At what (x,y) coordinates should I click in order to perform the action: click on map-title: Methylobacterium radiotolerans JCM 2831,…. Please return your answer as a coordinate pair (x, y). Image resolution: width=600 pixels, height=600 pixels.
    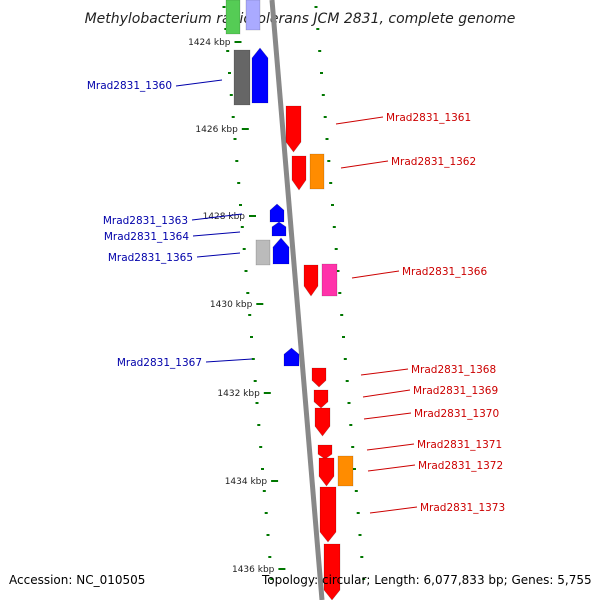
    Looking at the image, I should click on (300, 19).